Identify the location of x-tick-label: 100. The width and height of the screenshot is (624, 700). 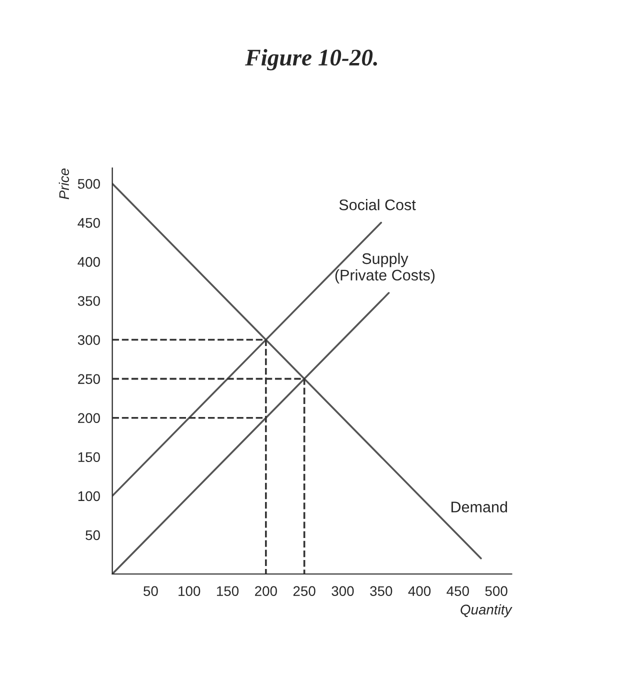
(189, 591).